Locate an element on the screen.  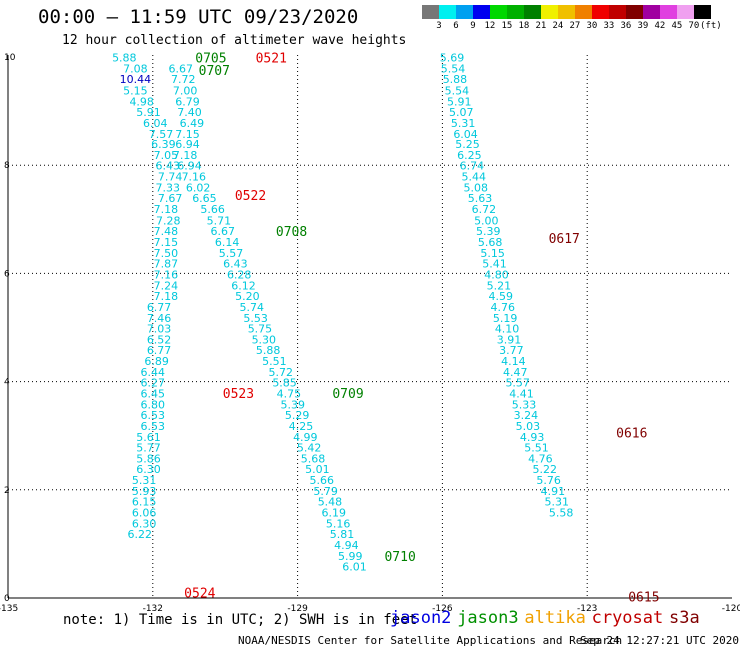
pass-time-label: 0524 is located at coordinates (199, 594).